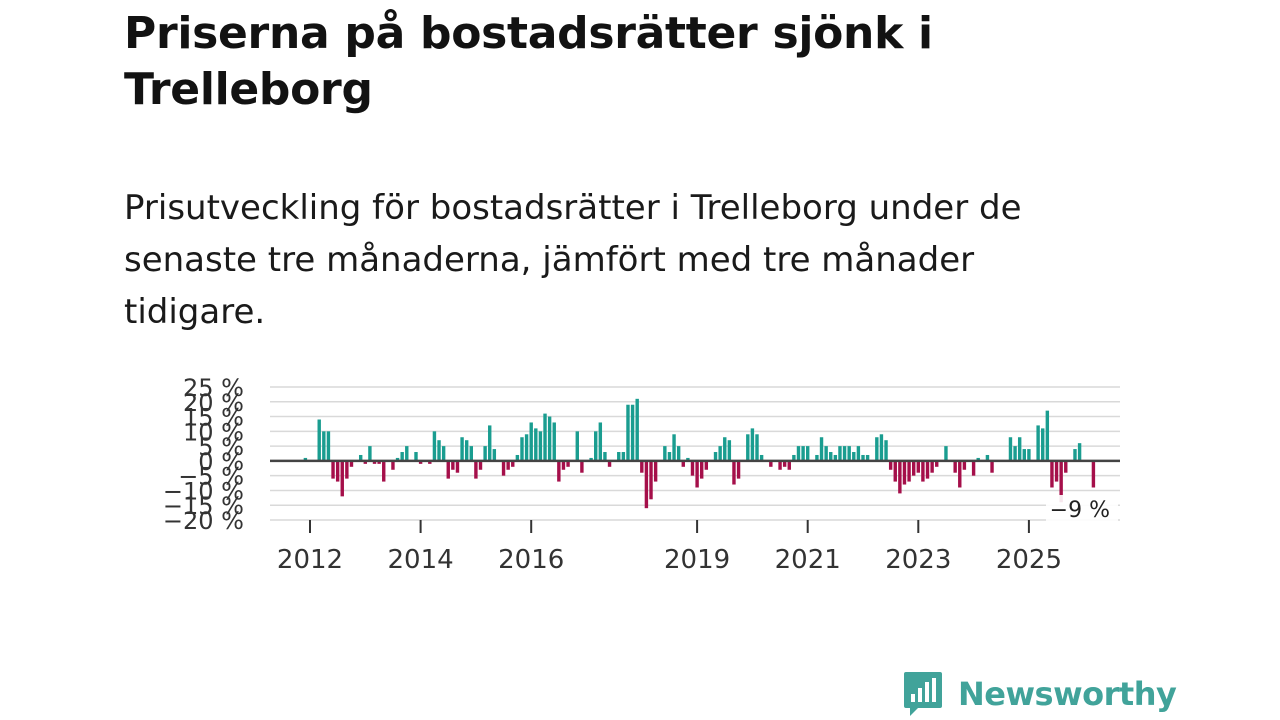  I want to click on last-value-annotation: −9 %, so click(1082, 509).